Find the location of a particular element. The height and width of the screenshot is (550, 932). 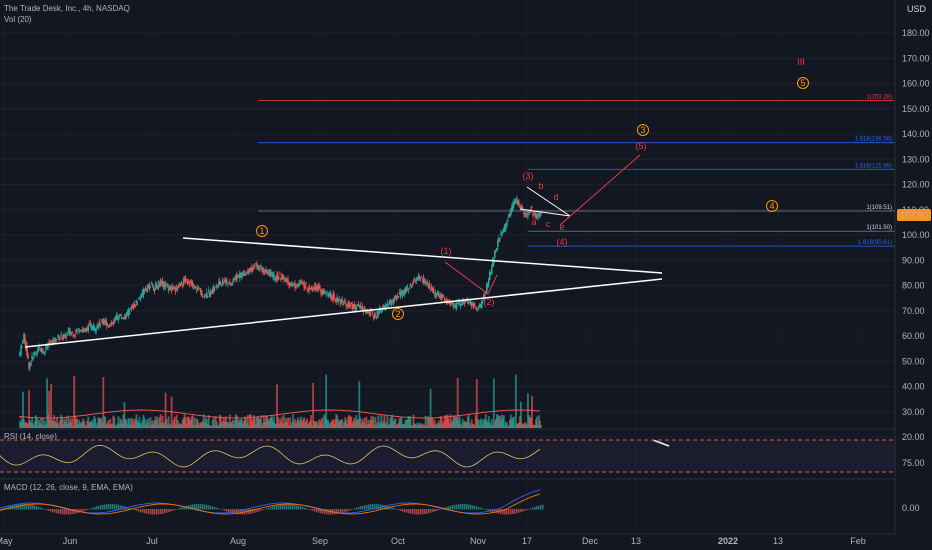

price-tick-label: 170.00 is located at coordinates (916, 58).